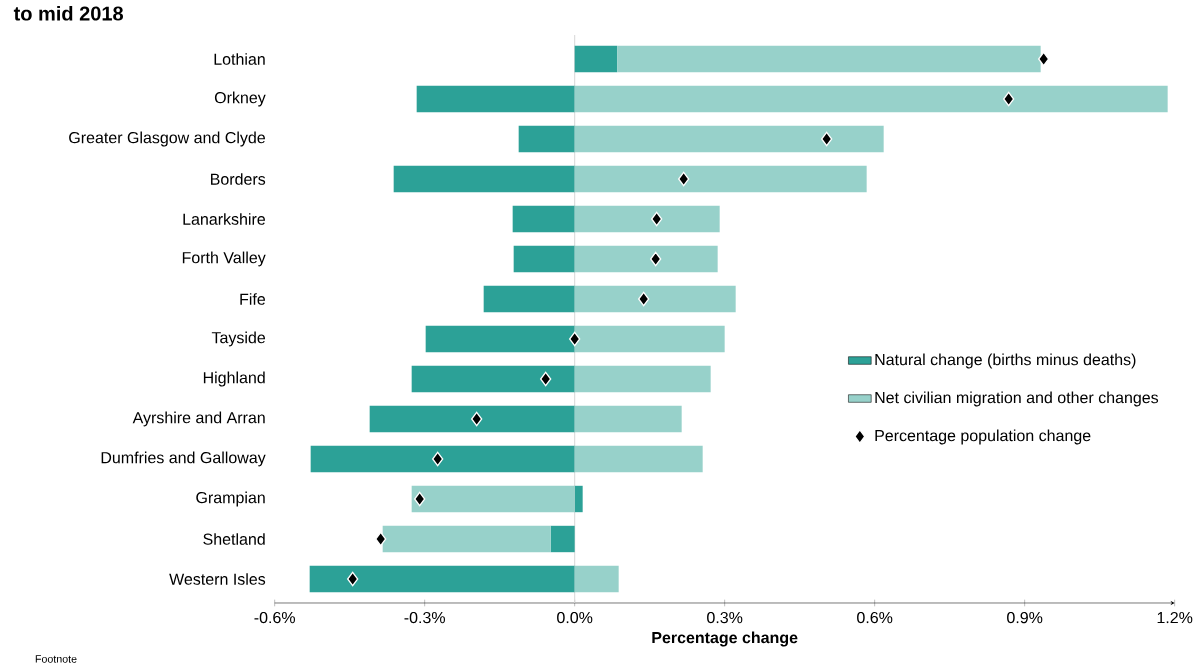  Describe the element at coordinates (875, 617) in the screenshot. I see `x-tick-label: 0.6%` at that location.